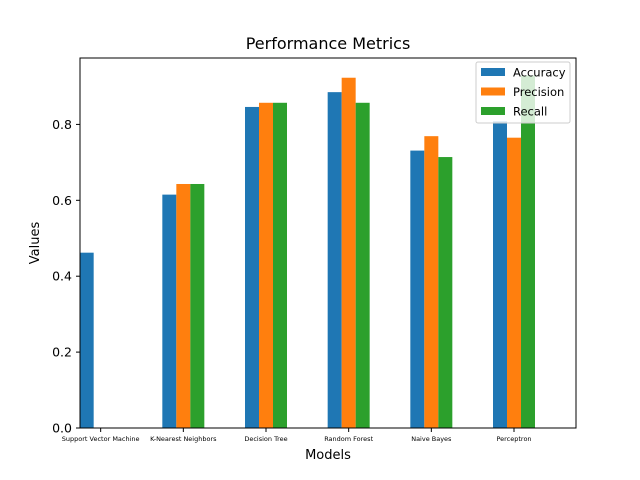 This screenshot has width=640, height=480. Describe the element at coordinates (539, 73) in the screenshot. I see `legend-label-accuracy: Accuracy` at that location.